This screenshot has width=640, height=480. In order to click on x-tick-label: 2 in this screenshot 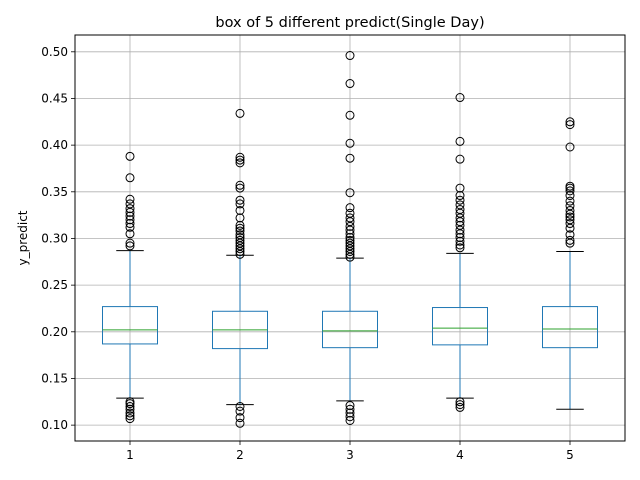, I will do `click(240, 455)`.